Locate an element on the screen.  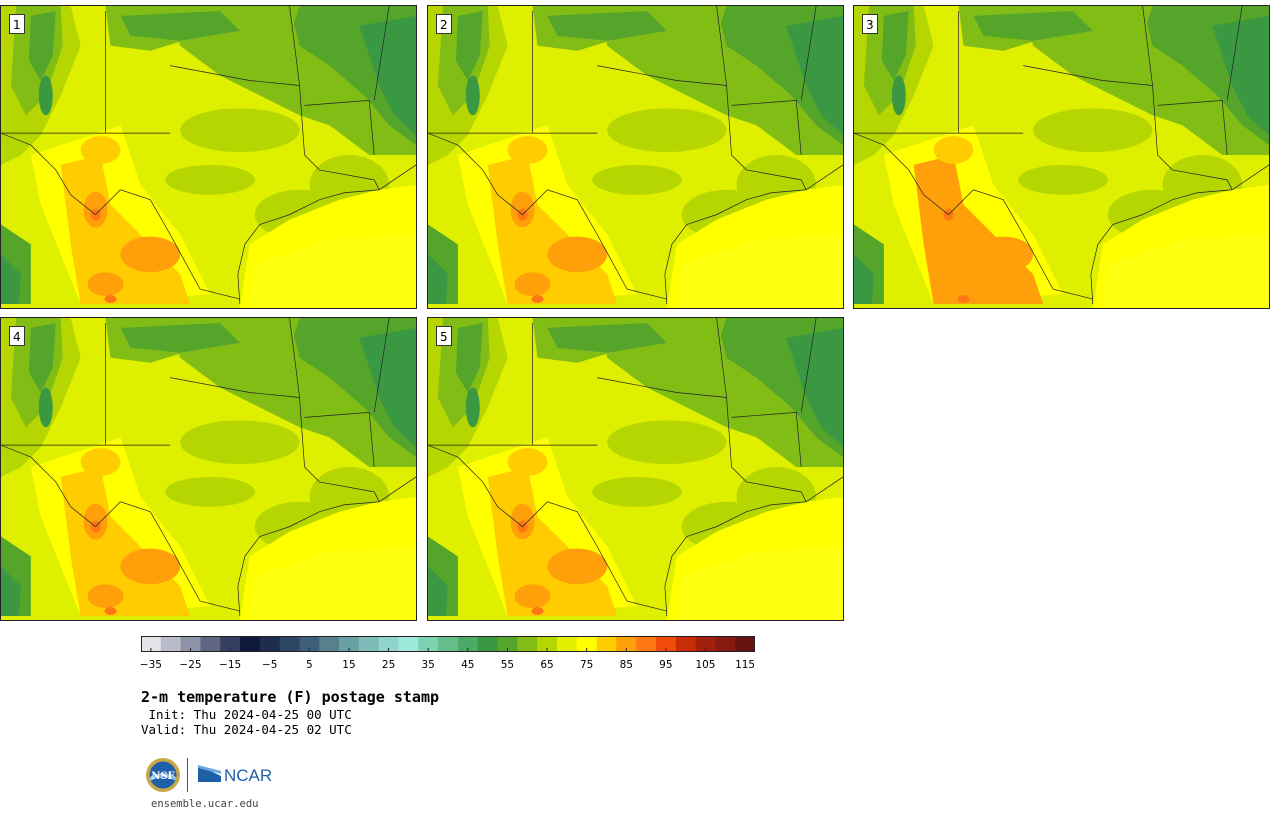
stamp-panel-2: 2 is located at coordinates (635, 157).